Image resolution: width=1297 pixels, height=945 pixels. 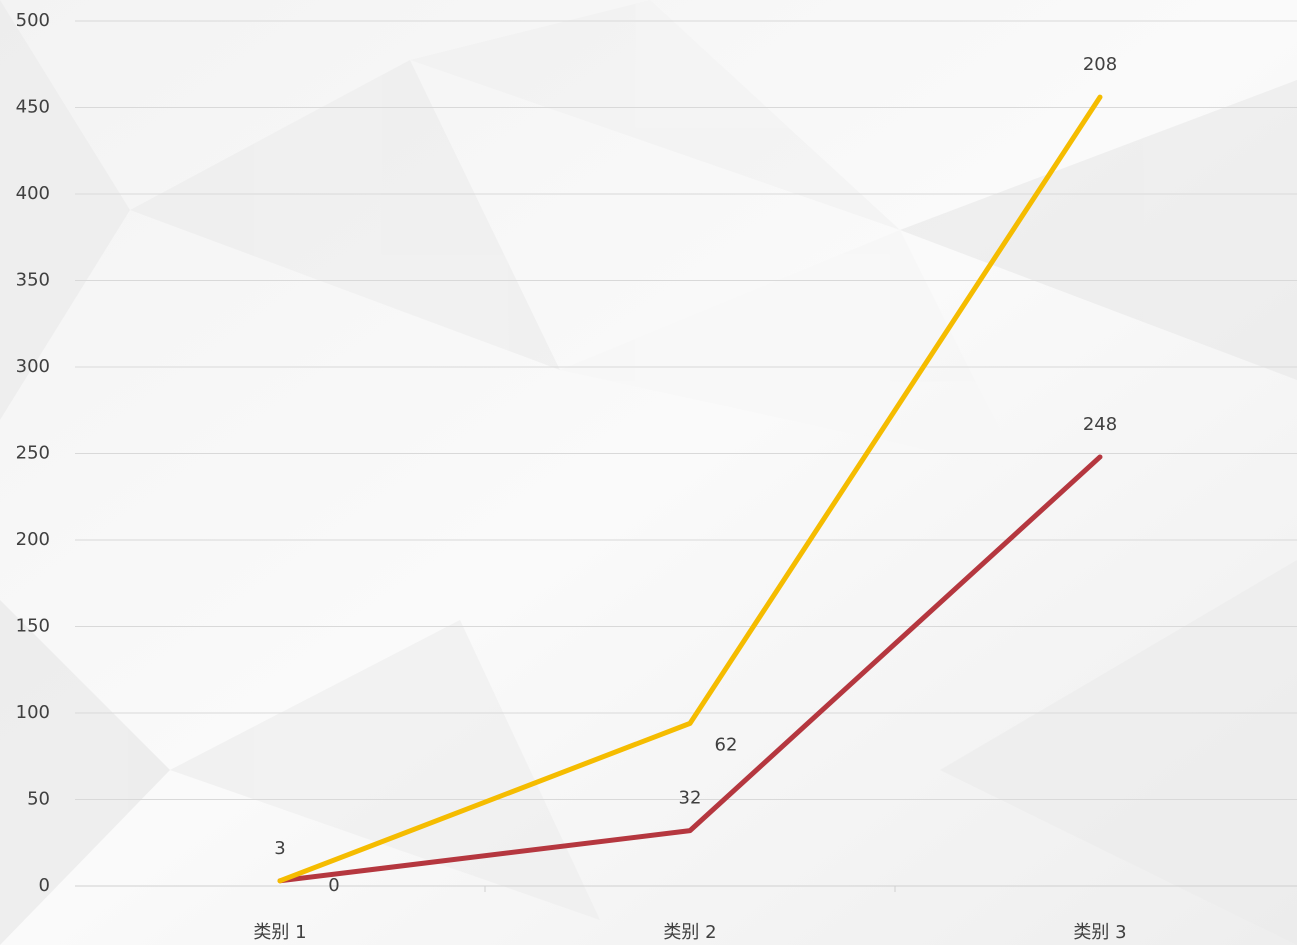 What do you see at coordinates (33, 626) in the screenshot?
I see `y-tick-label: 150` at bounding box center [33, 626].